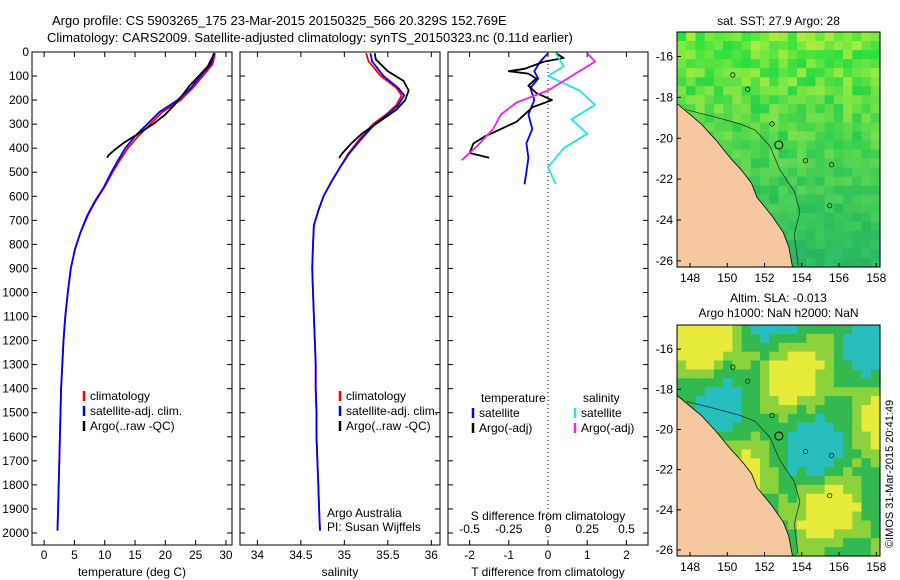 Image resolution: width=900 pixels, height=580 pixels. What do you see at coordinates (19, 100) in the screenshot?
I see `y-tick-label: 200` at bounding box center [19, 100].